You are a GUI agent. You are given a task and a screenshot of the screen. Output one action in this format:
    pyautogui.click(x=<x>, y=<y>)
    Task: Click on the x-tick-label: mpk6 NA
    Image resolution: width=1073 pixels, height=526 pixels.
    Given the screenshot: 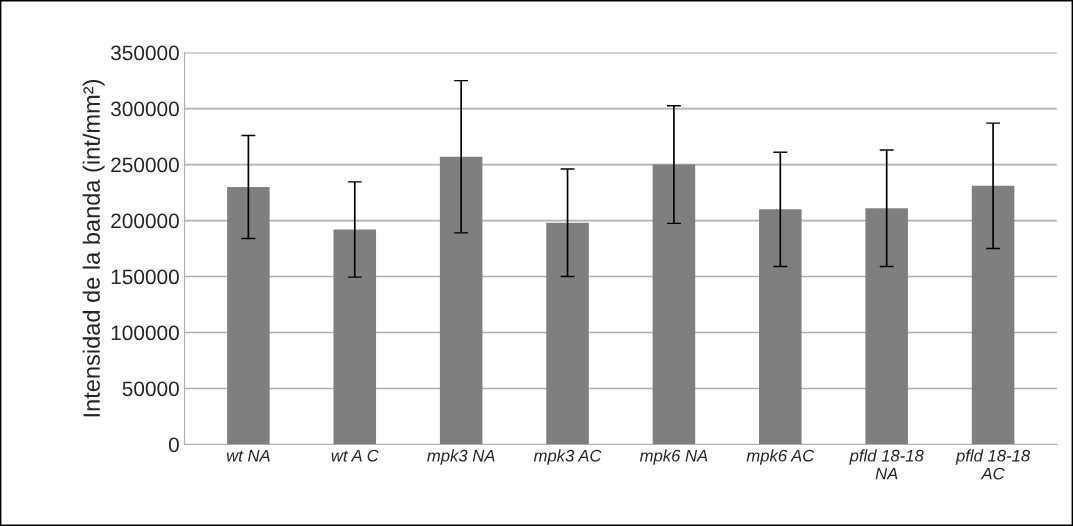 What is the action you would take?
    pyautogui.click(x=673, y=457)
    